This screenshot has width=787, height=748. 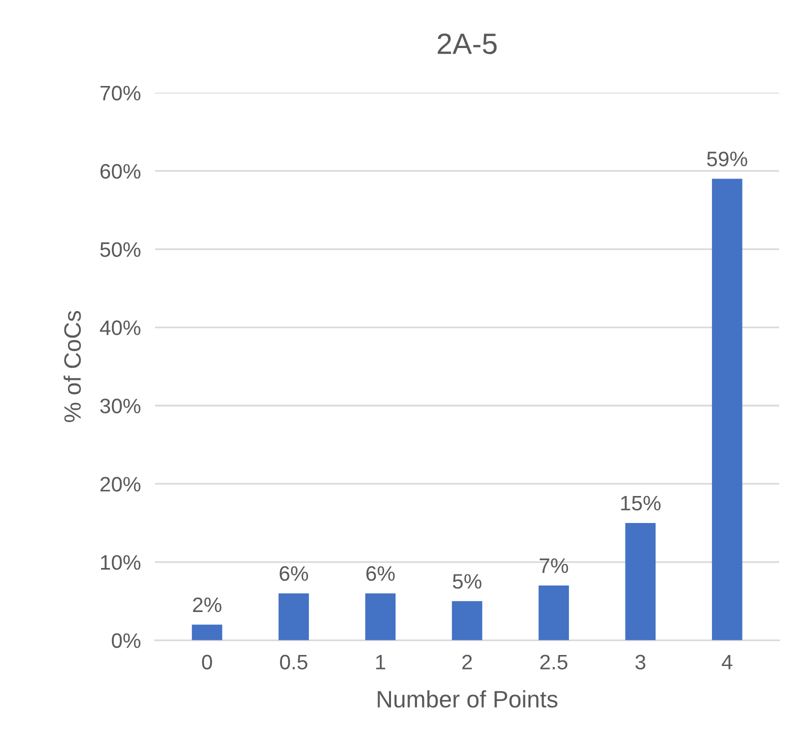 What do you see at coordinates (120, 328) in the screenshot?
I see `y-tick-label: 40%` at bounding box center [120, 328].